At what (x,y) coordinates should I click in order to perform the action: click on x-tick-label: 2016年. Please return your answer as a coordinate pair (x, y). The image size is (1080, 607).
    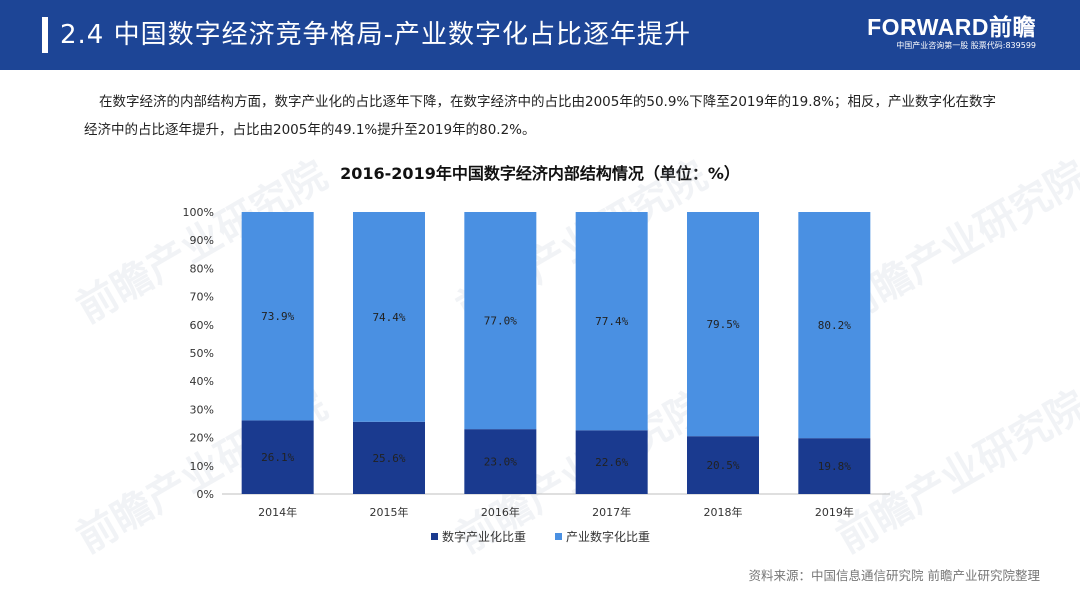
    Looking at the image, I should click on (500, 512).